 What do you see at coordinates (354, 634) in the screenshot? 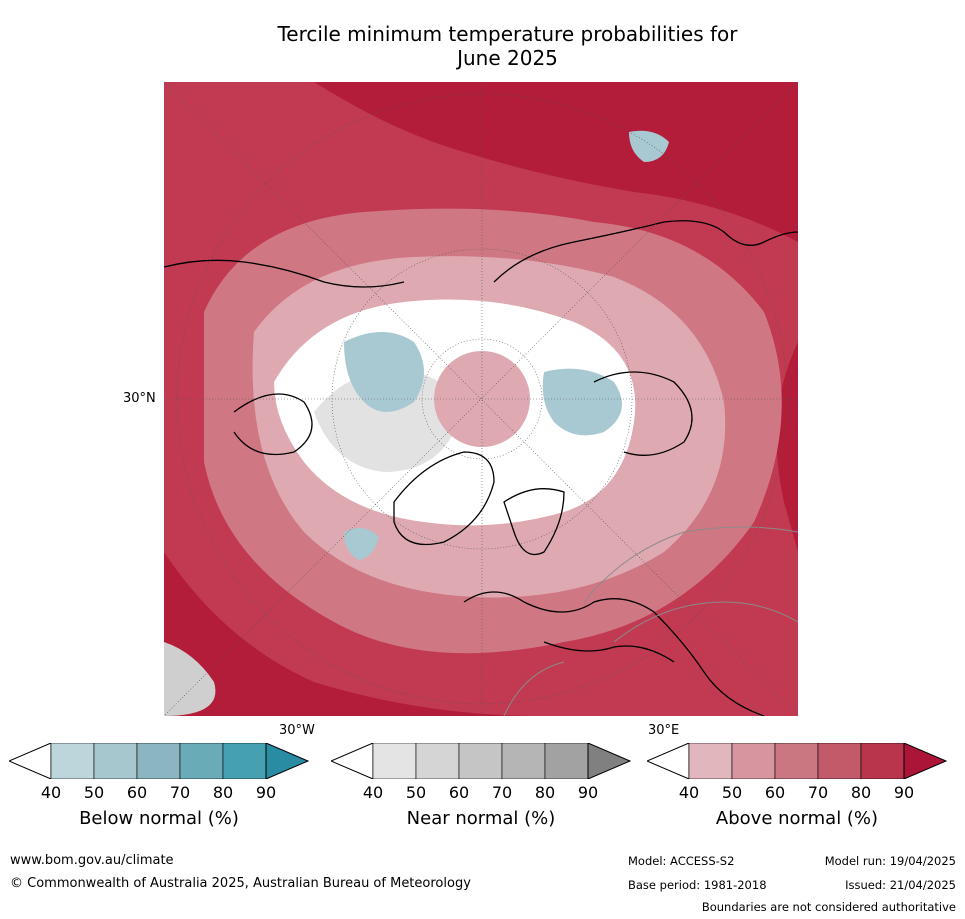
I see `deep-warm-south` at bounding box center [354, 634].